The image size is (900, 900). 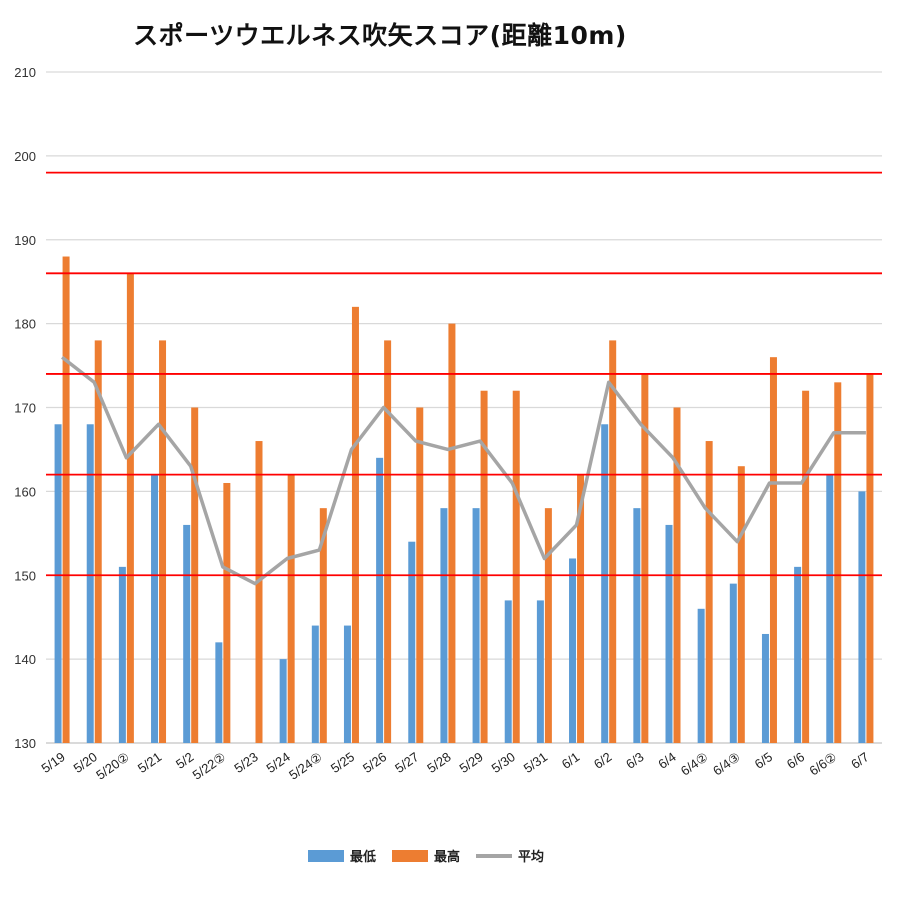 I want to click on x-tick-label: 6/1, so click(x=570, y=760).